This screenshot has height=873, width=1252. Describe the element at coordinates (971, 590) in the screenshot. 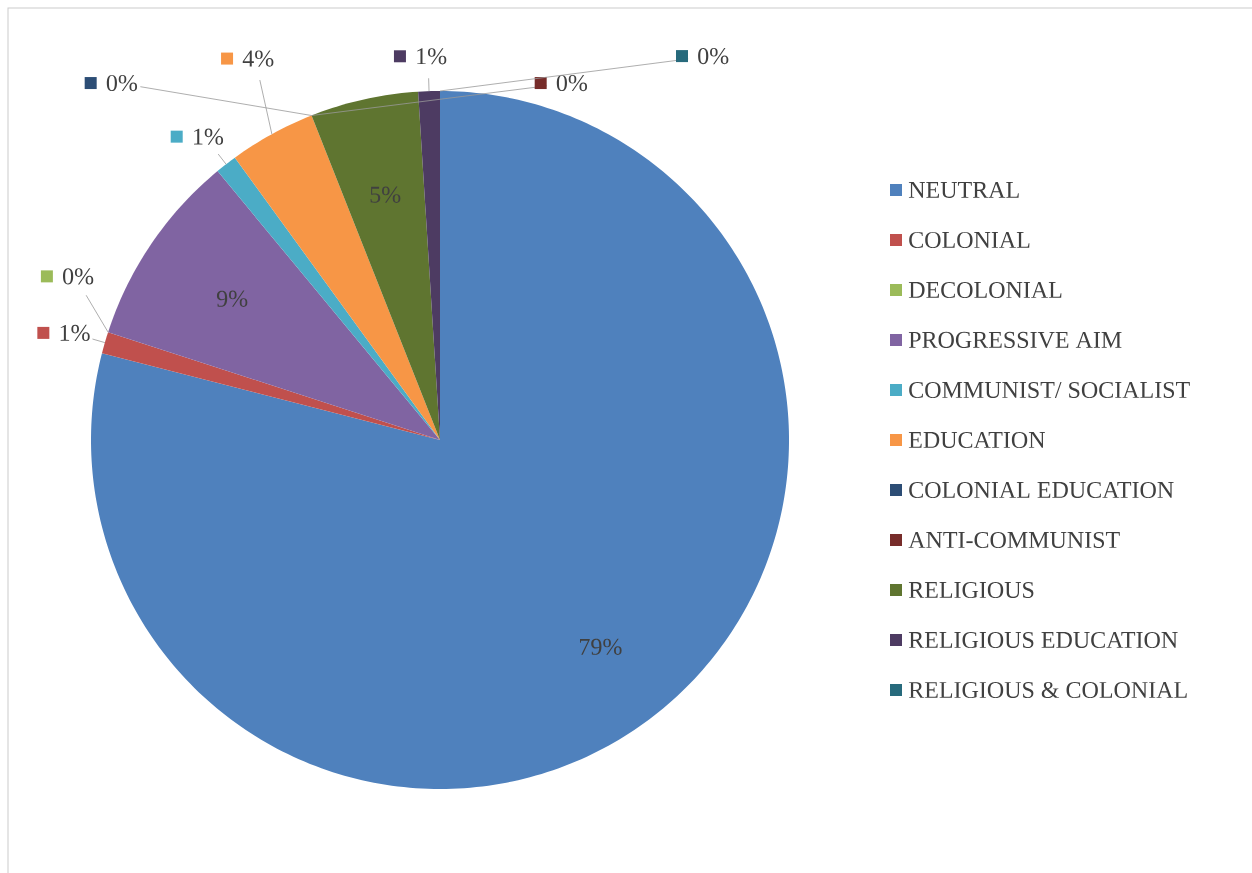

I see `legend-label: RELIGIOUS` at that location.